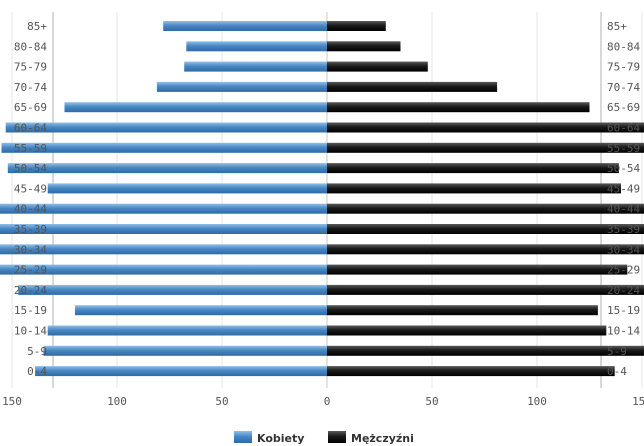 The height and width of the screenshot is (446, 644). What do you see at coordinates (30, 87) in the screenshot?
I see `y-tick-label-left: 70-74` at bounding box center [30, 87].